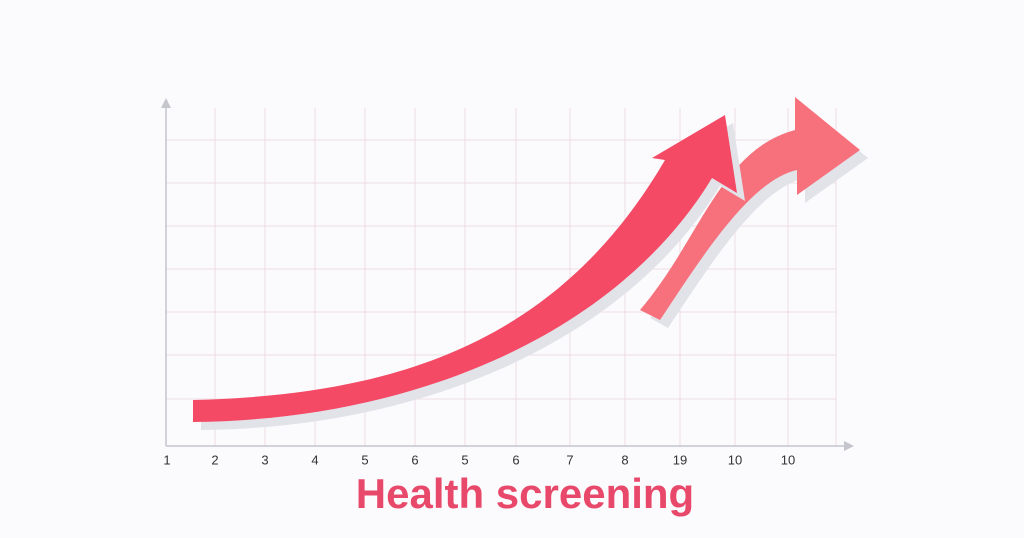 This screenshot has height=538, width=1024. Describe the element at coordinates (849, 446) in the screenshot. I see `x-axis-arrow` at that location.